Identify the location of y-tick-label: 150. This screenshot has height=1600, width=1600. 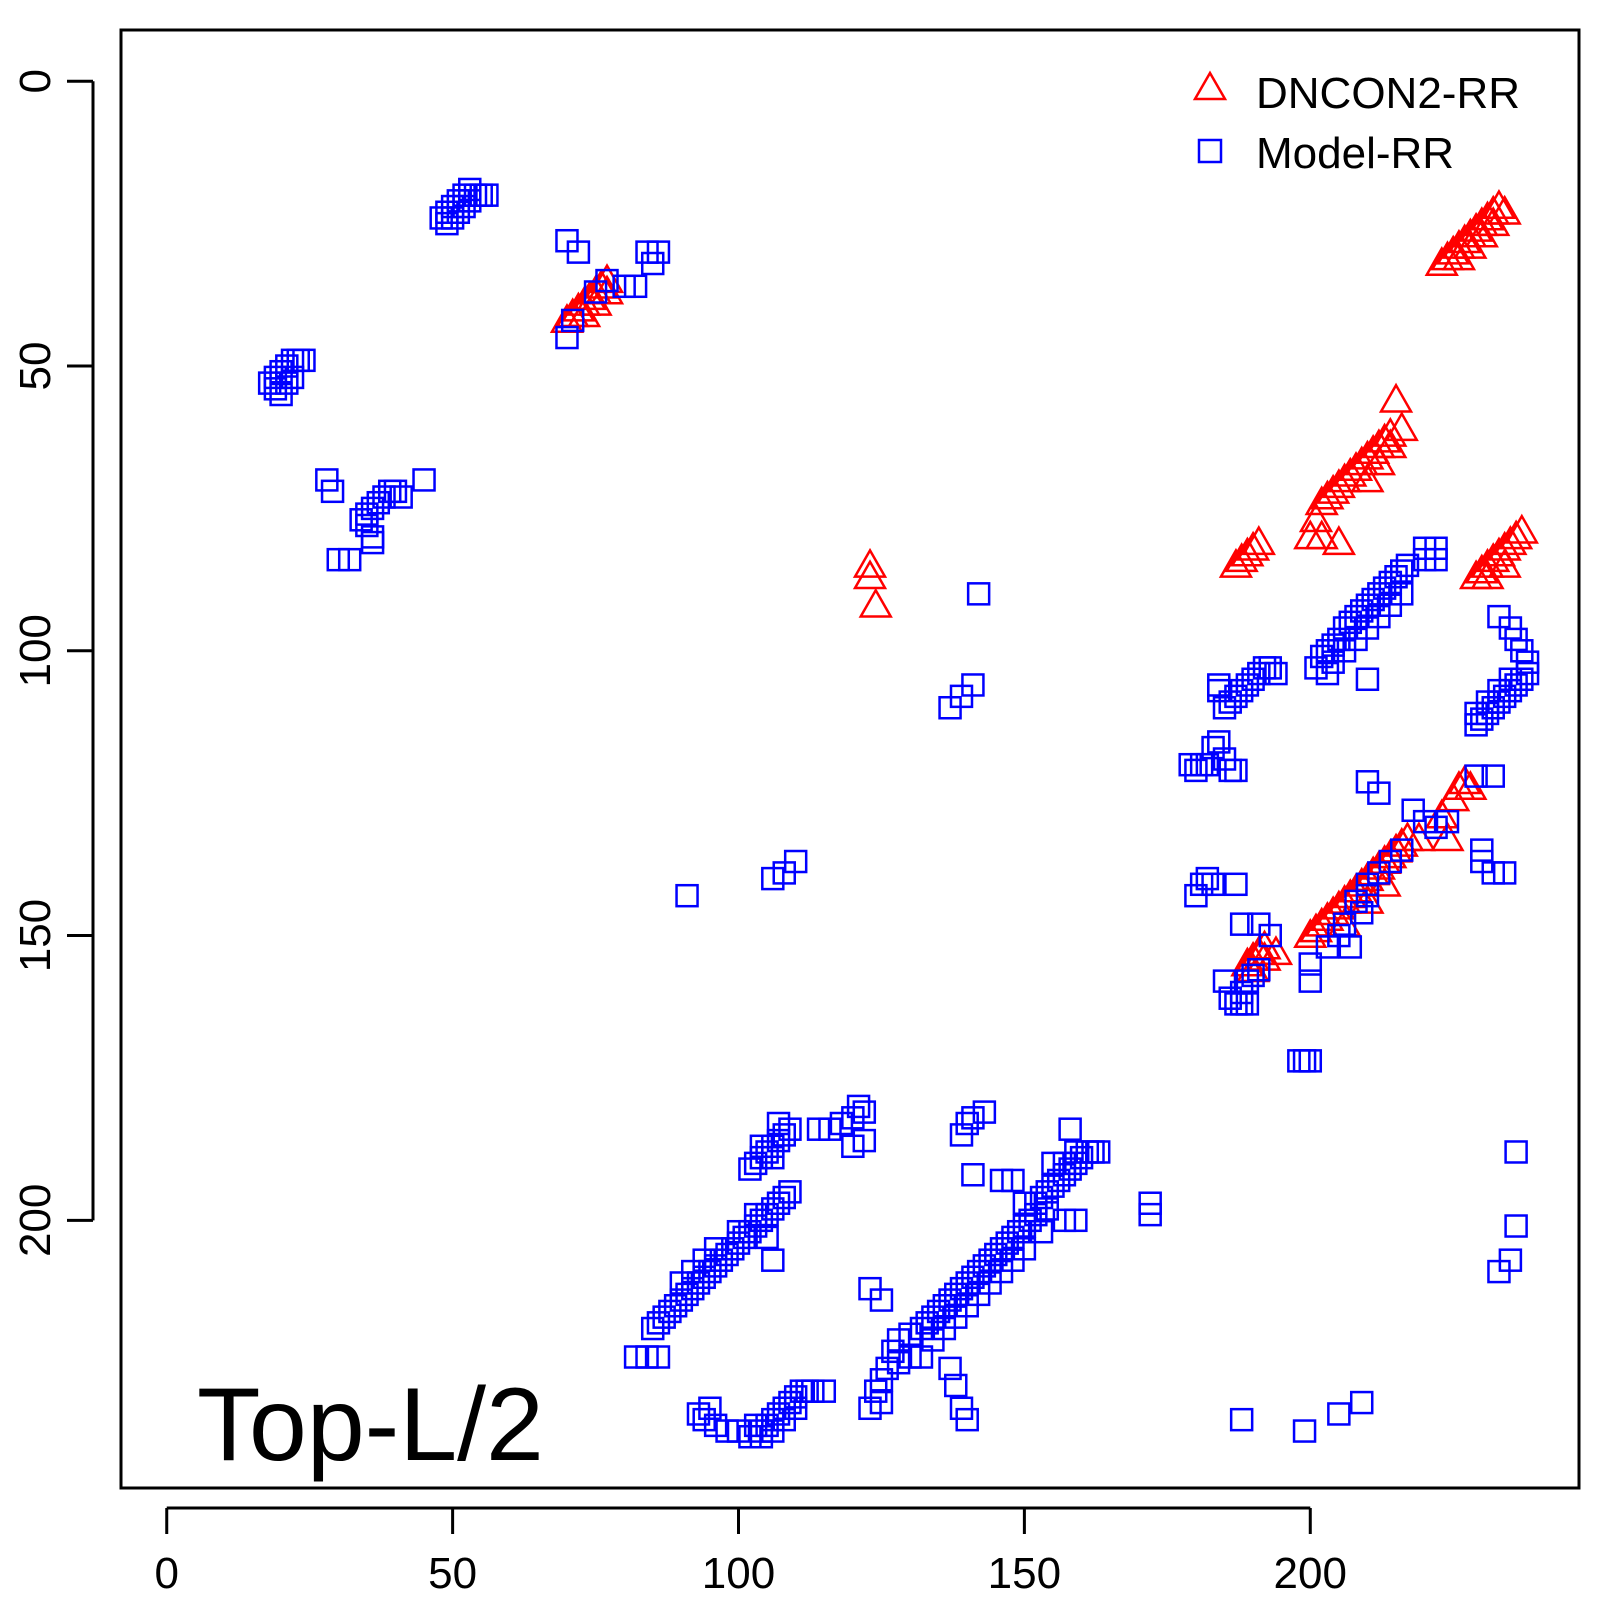
(35, 935).